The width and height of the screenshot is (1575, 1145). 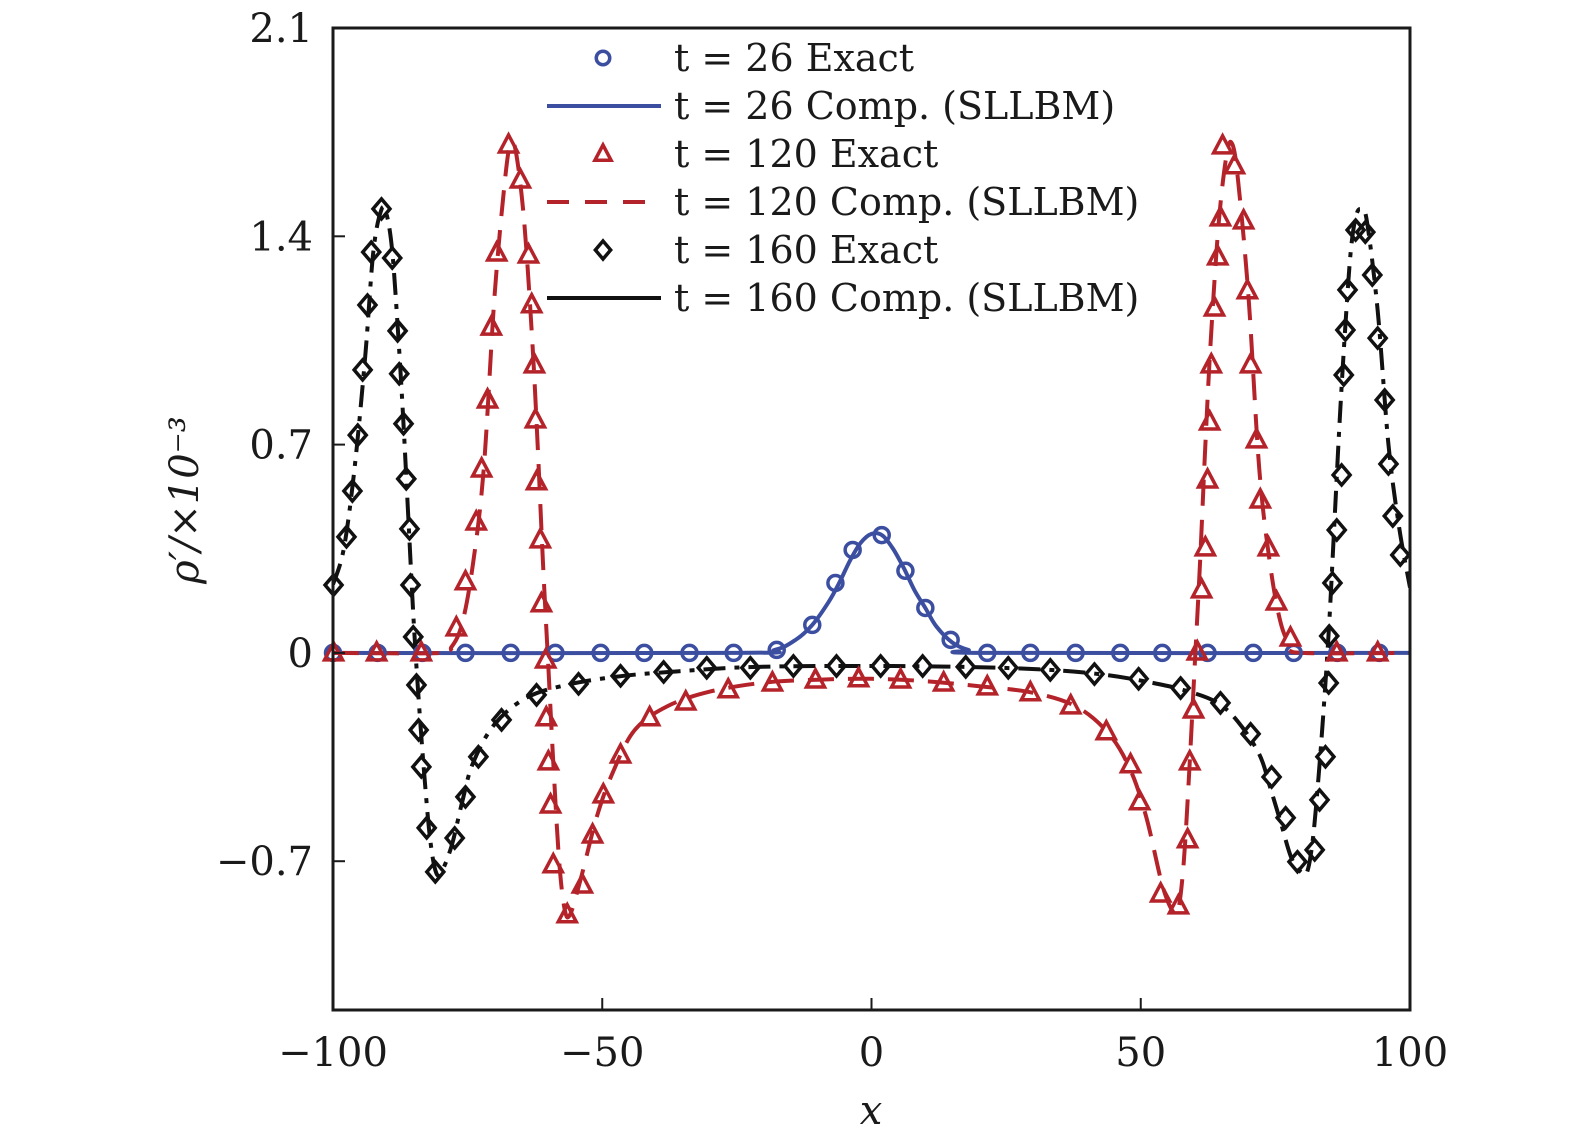 I want to click on legend-item: t = 120 Exact, so click(x=764, y=154).